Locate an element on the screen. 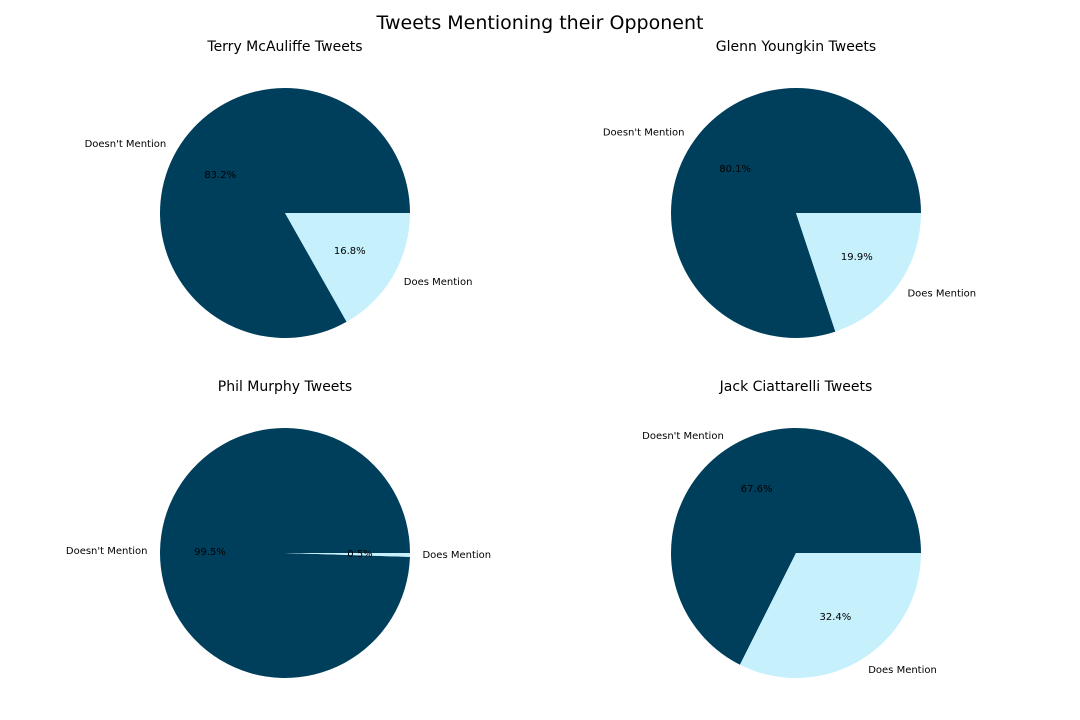  slice-percent-label: 99.5% is located at coordinates (210, 552).